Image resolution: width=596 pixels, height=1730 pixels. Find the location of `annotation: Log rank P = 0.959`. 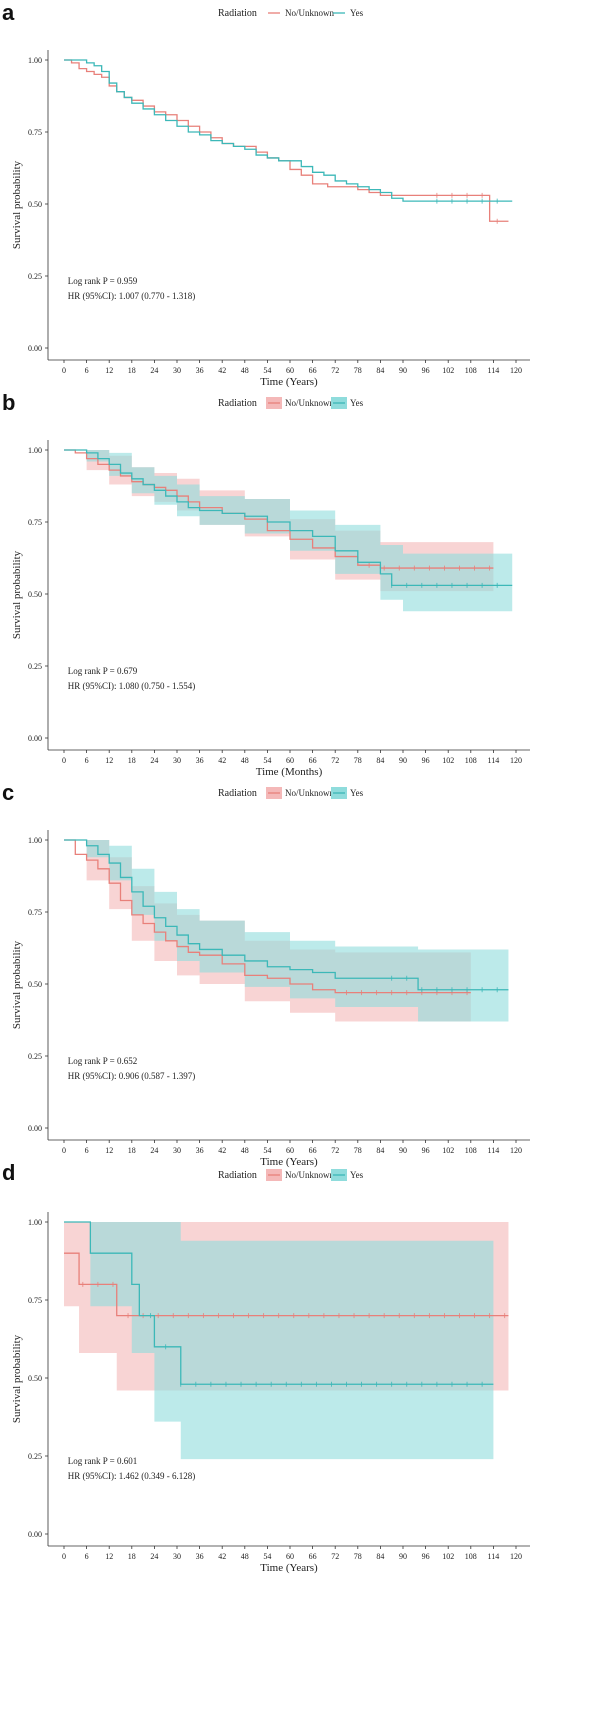

annotation: Log rank P = 0.959 is located at coordinates (103, 281).